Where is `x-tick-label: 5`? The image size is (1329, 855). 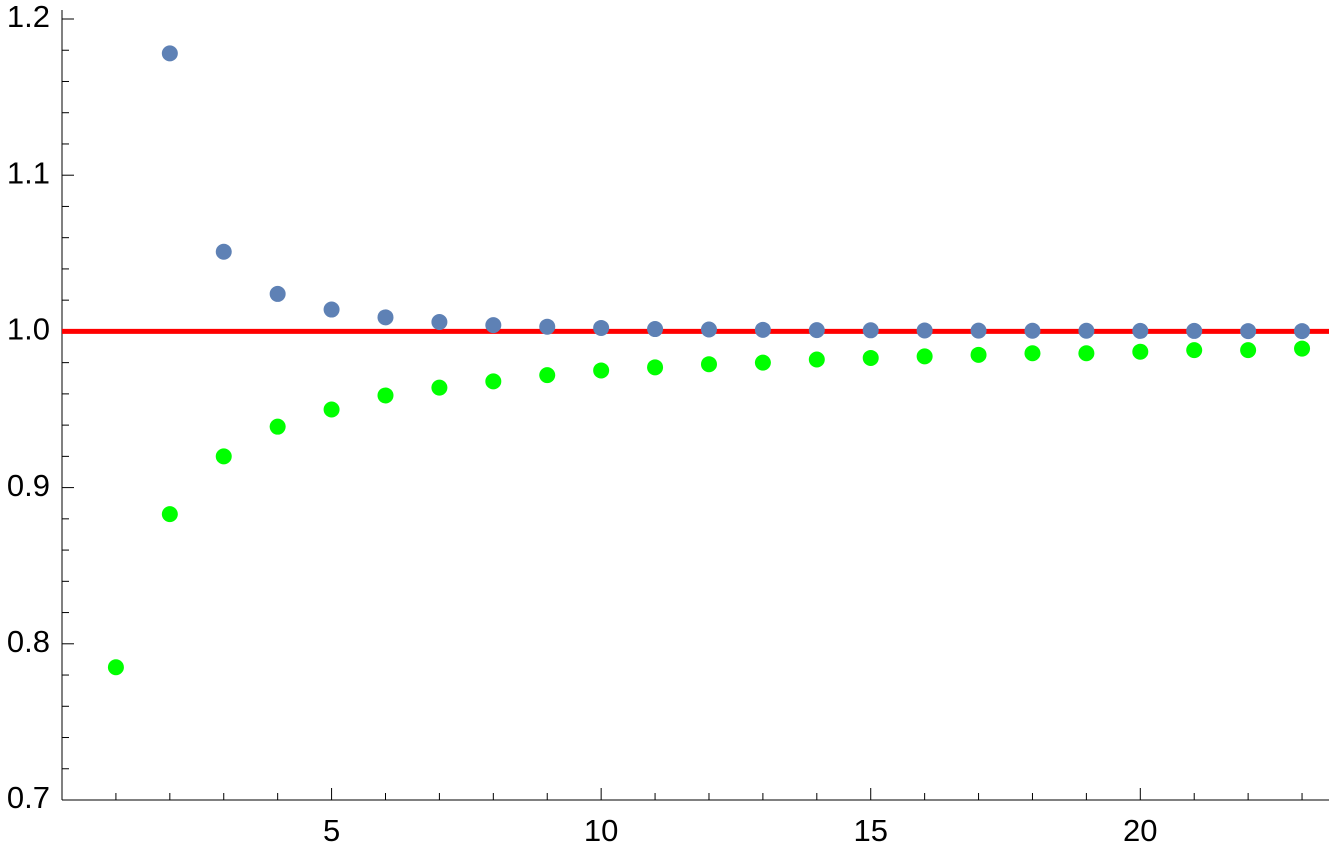
x-tick-label: 5 is located at coordinates (331, 830).